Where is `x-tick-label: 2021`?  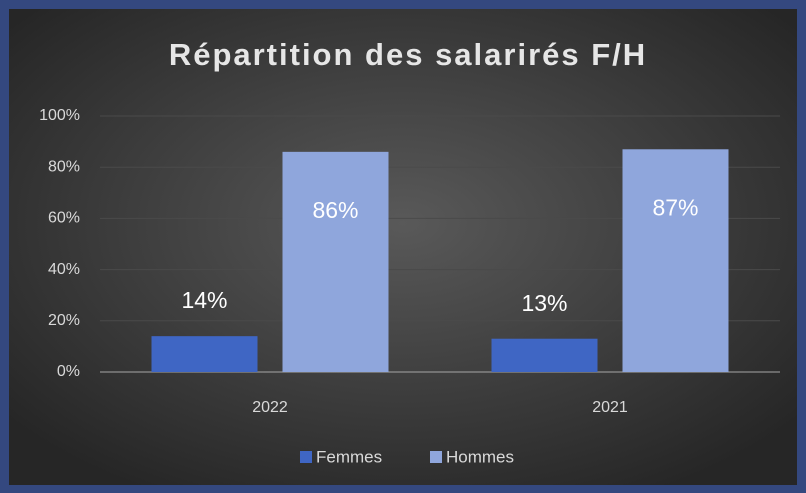 x-tick-label: 2021 is located at coordinates (610, 407).